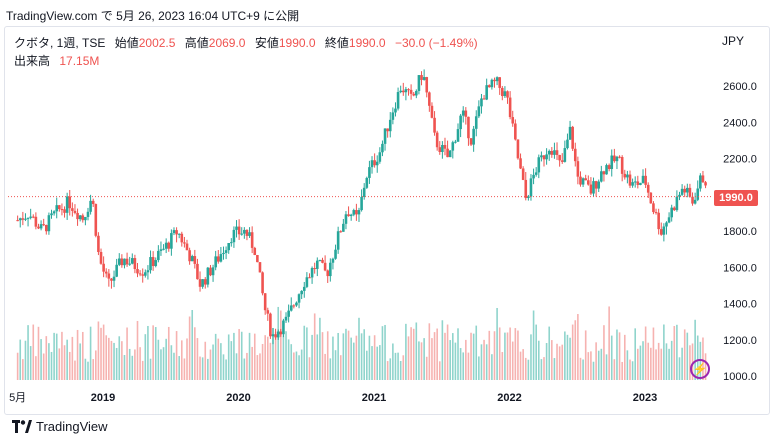 The image size is (776, 445). What do you see at coordinates (733, 41) in the screenshot?
I see `currency-label: JPY` at bounding box center [733, 41].